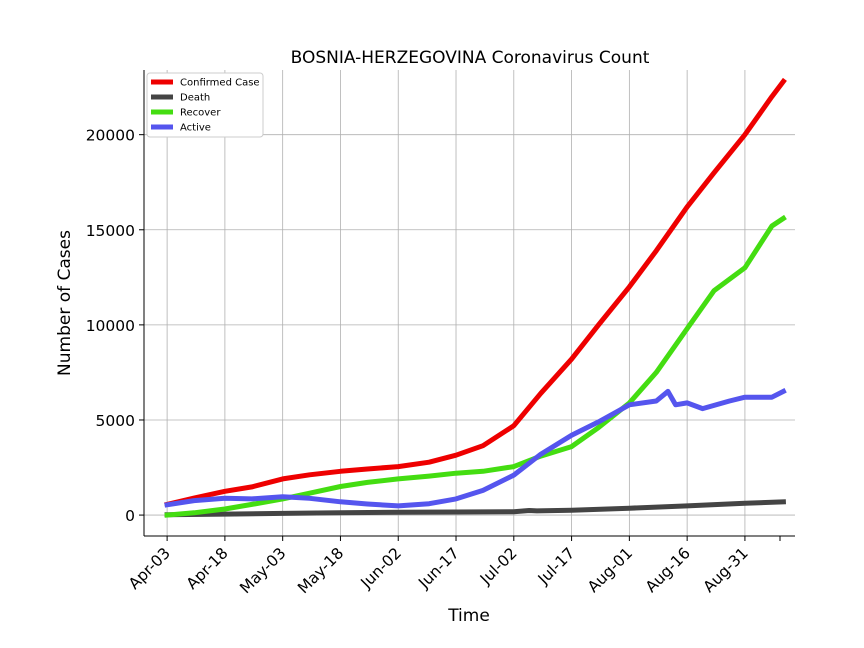  I want to click on y-tick-label: 15000, so click(110, 231).